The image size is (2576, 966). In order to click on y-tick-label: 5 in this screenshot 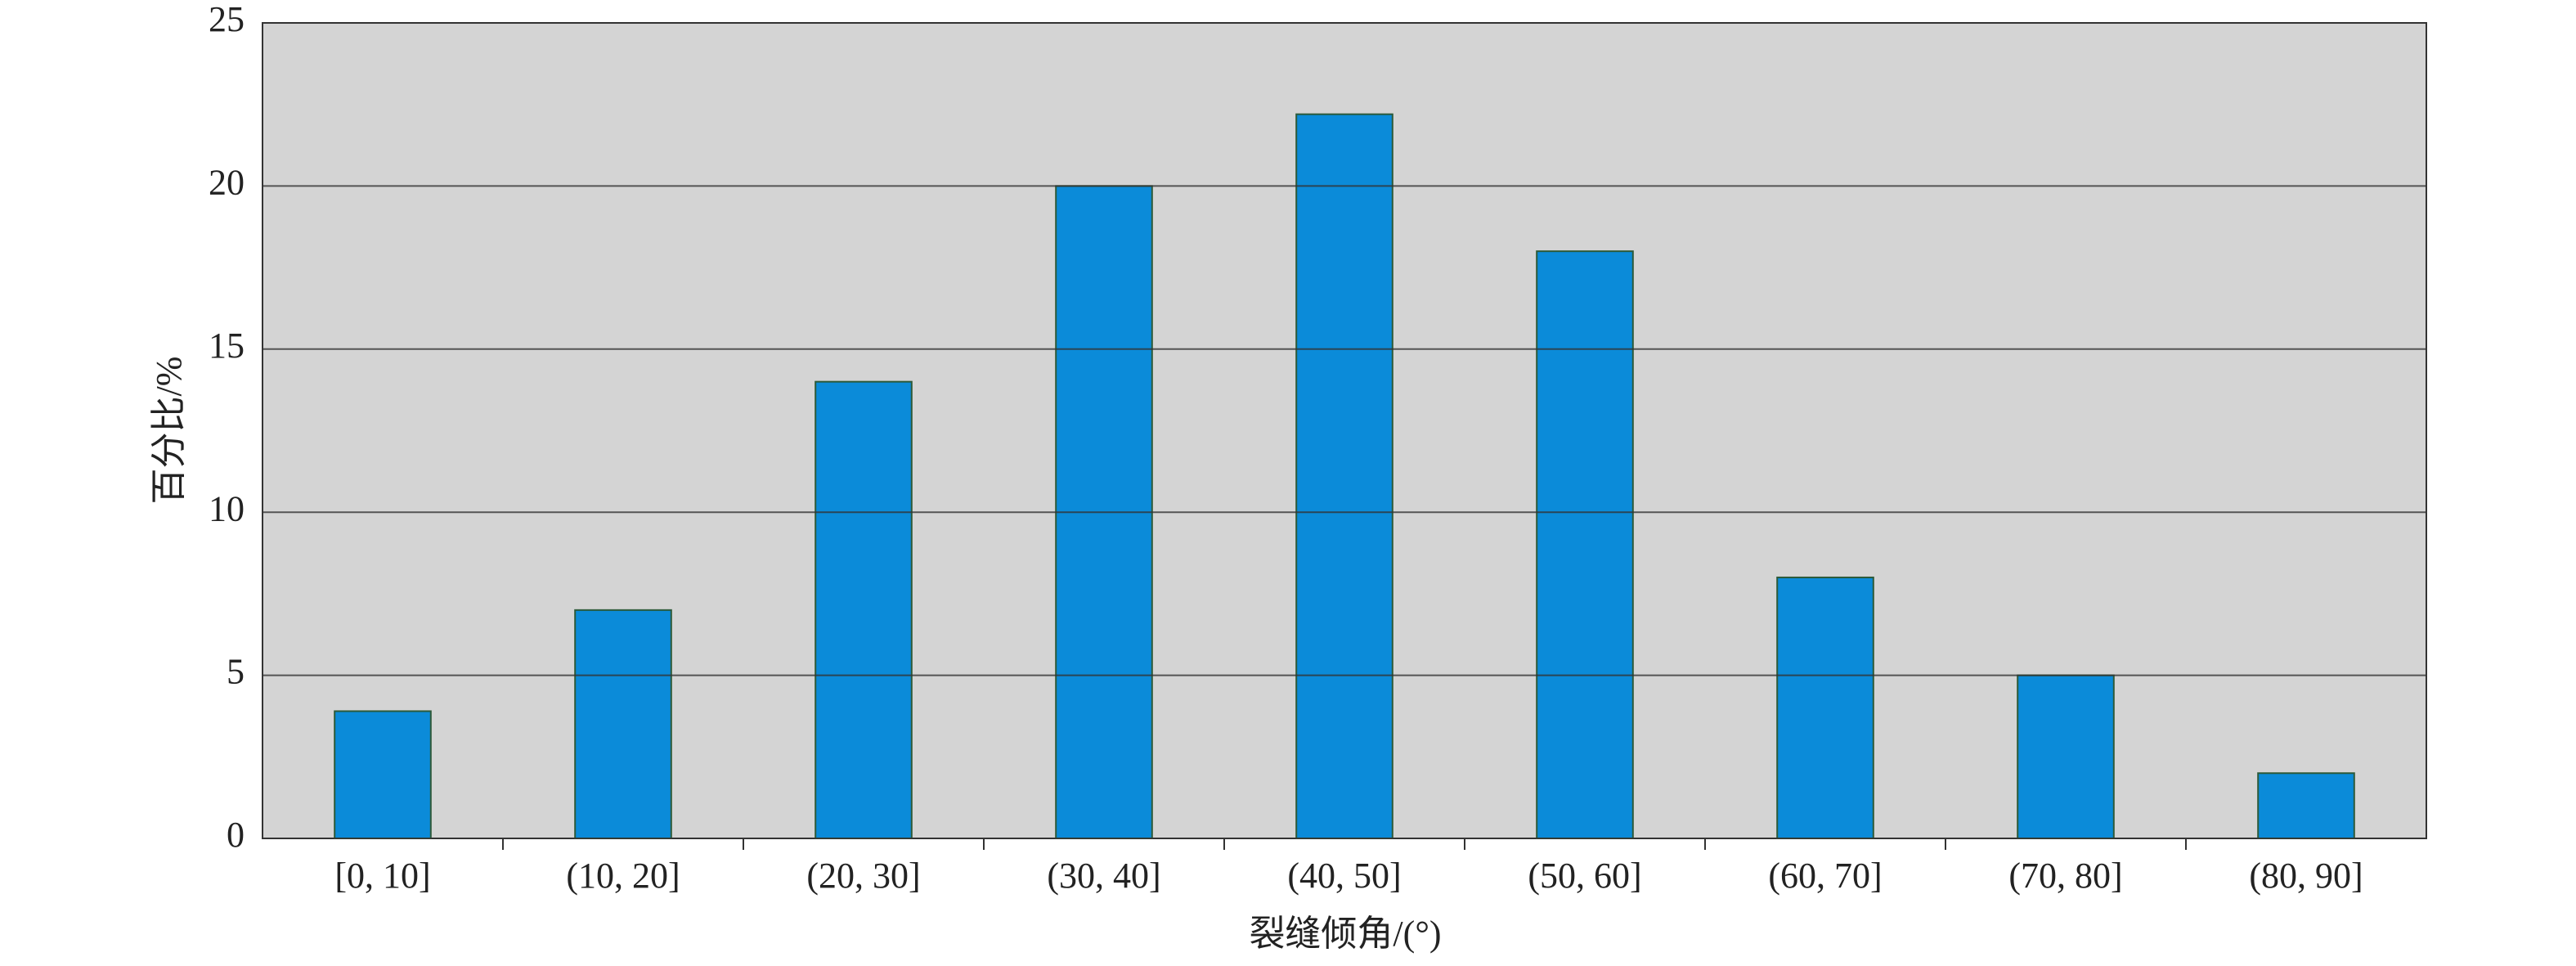, I will do `click(236, 672)`.